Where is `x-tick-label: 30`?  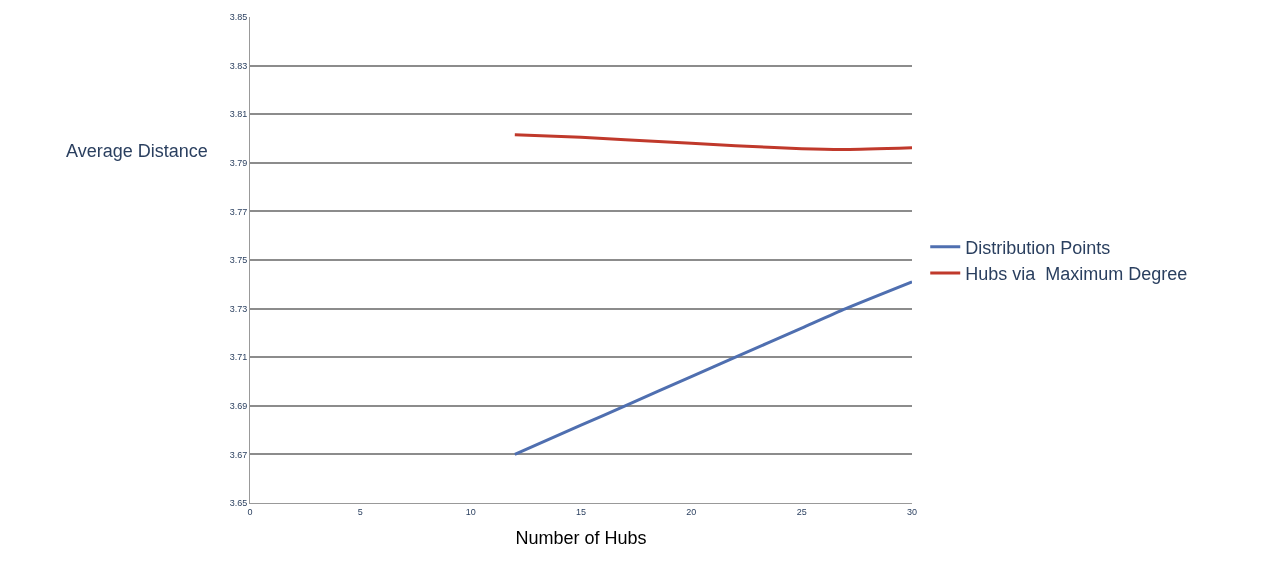 x-tick-label: 30 is located at coordinates (912, 511).